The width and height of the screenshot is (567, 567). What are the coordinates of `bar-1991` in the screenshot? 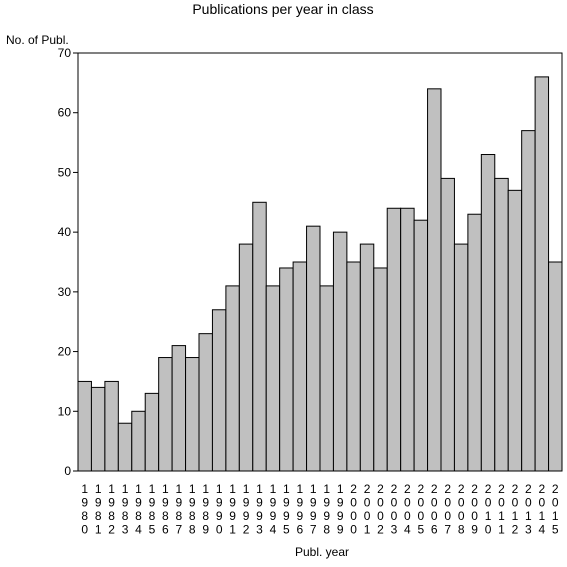 It's located at (232, 378).